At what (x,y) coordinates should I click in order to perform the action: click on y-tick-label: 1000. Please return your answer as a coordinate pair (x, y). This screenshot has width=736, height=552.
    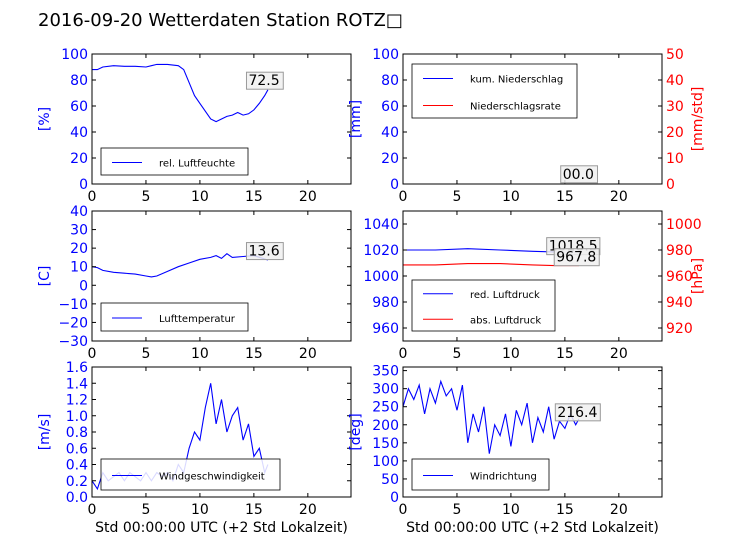
    Looking at the image, I should click on (381, 277).